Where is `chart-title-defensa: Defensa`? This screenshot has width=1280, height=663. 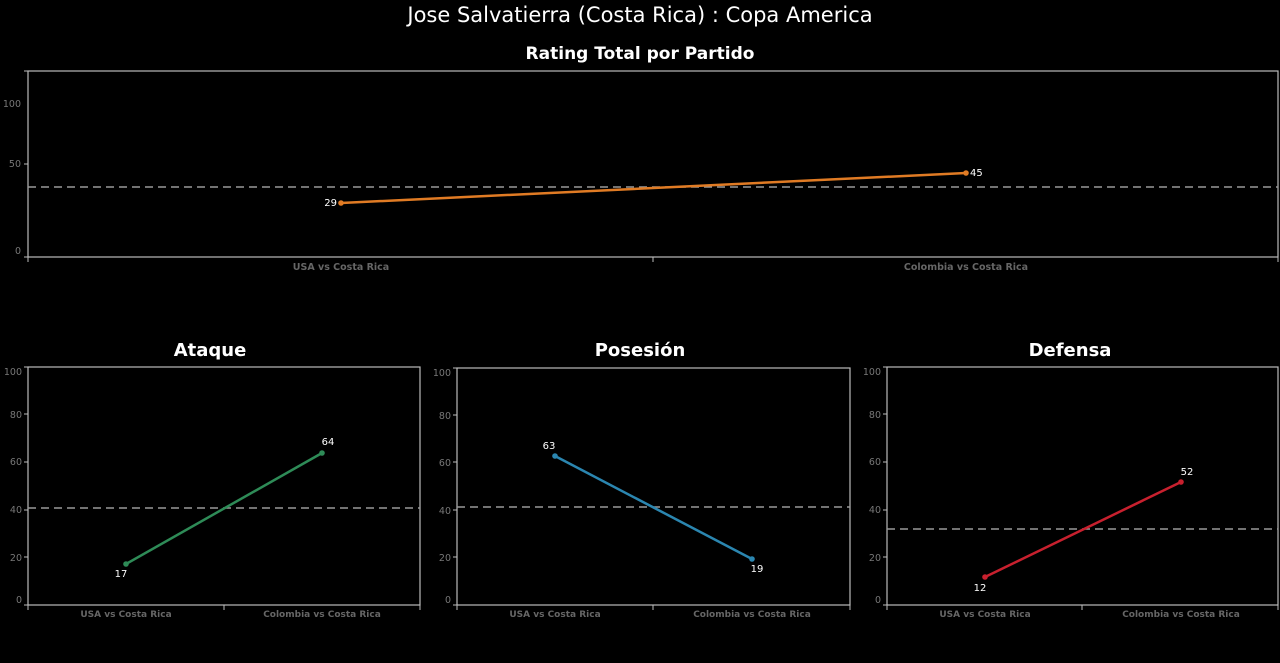
chart-title-defensa: Defensa is located at coordinates (1070, 350).